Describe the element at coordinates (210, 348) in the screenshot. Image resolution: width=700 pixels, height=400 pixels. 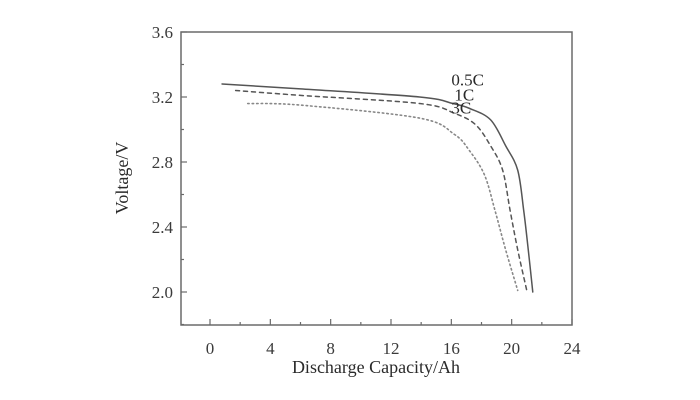
I see `x-tick-label: 0` at that location.